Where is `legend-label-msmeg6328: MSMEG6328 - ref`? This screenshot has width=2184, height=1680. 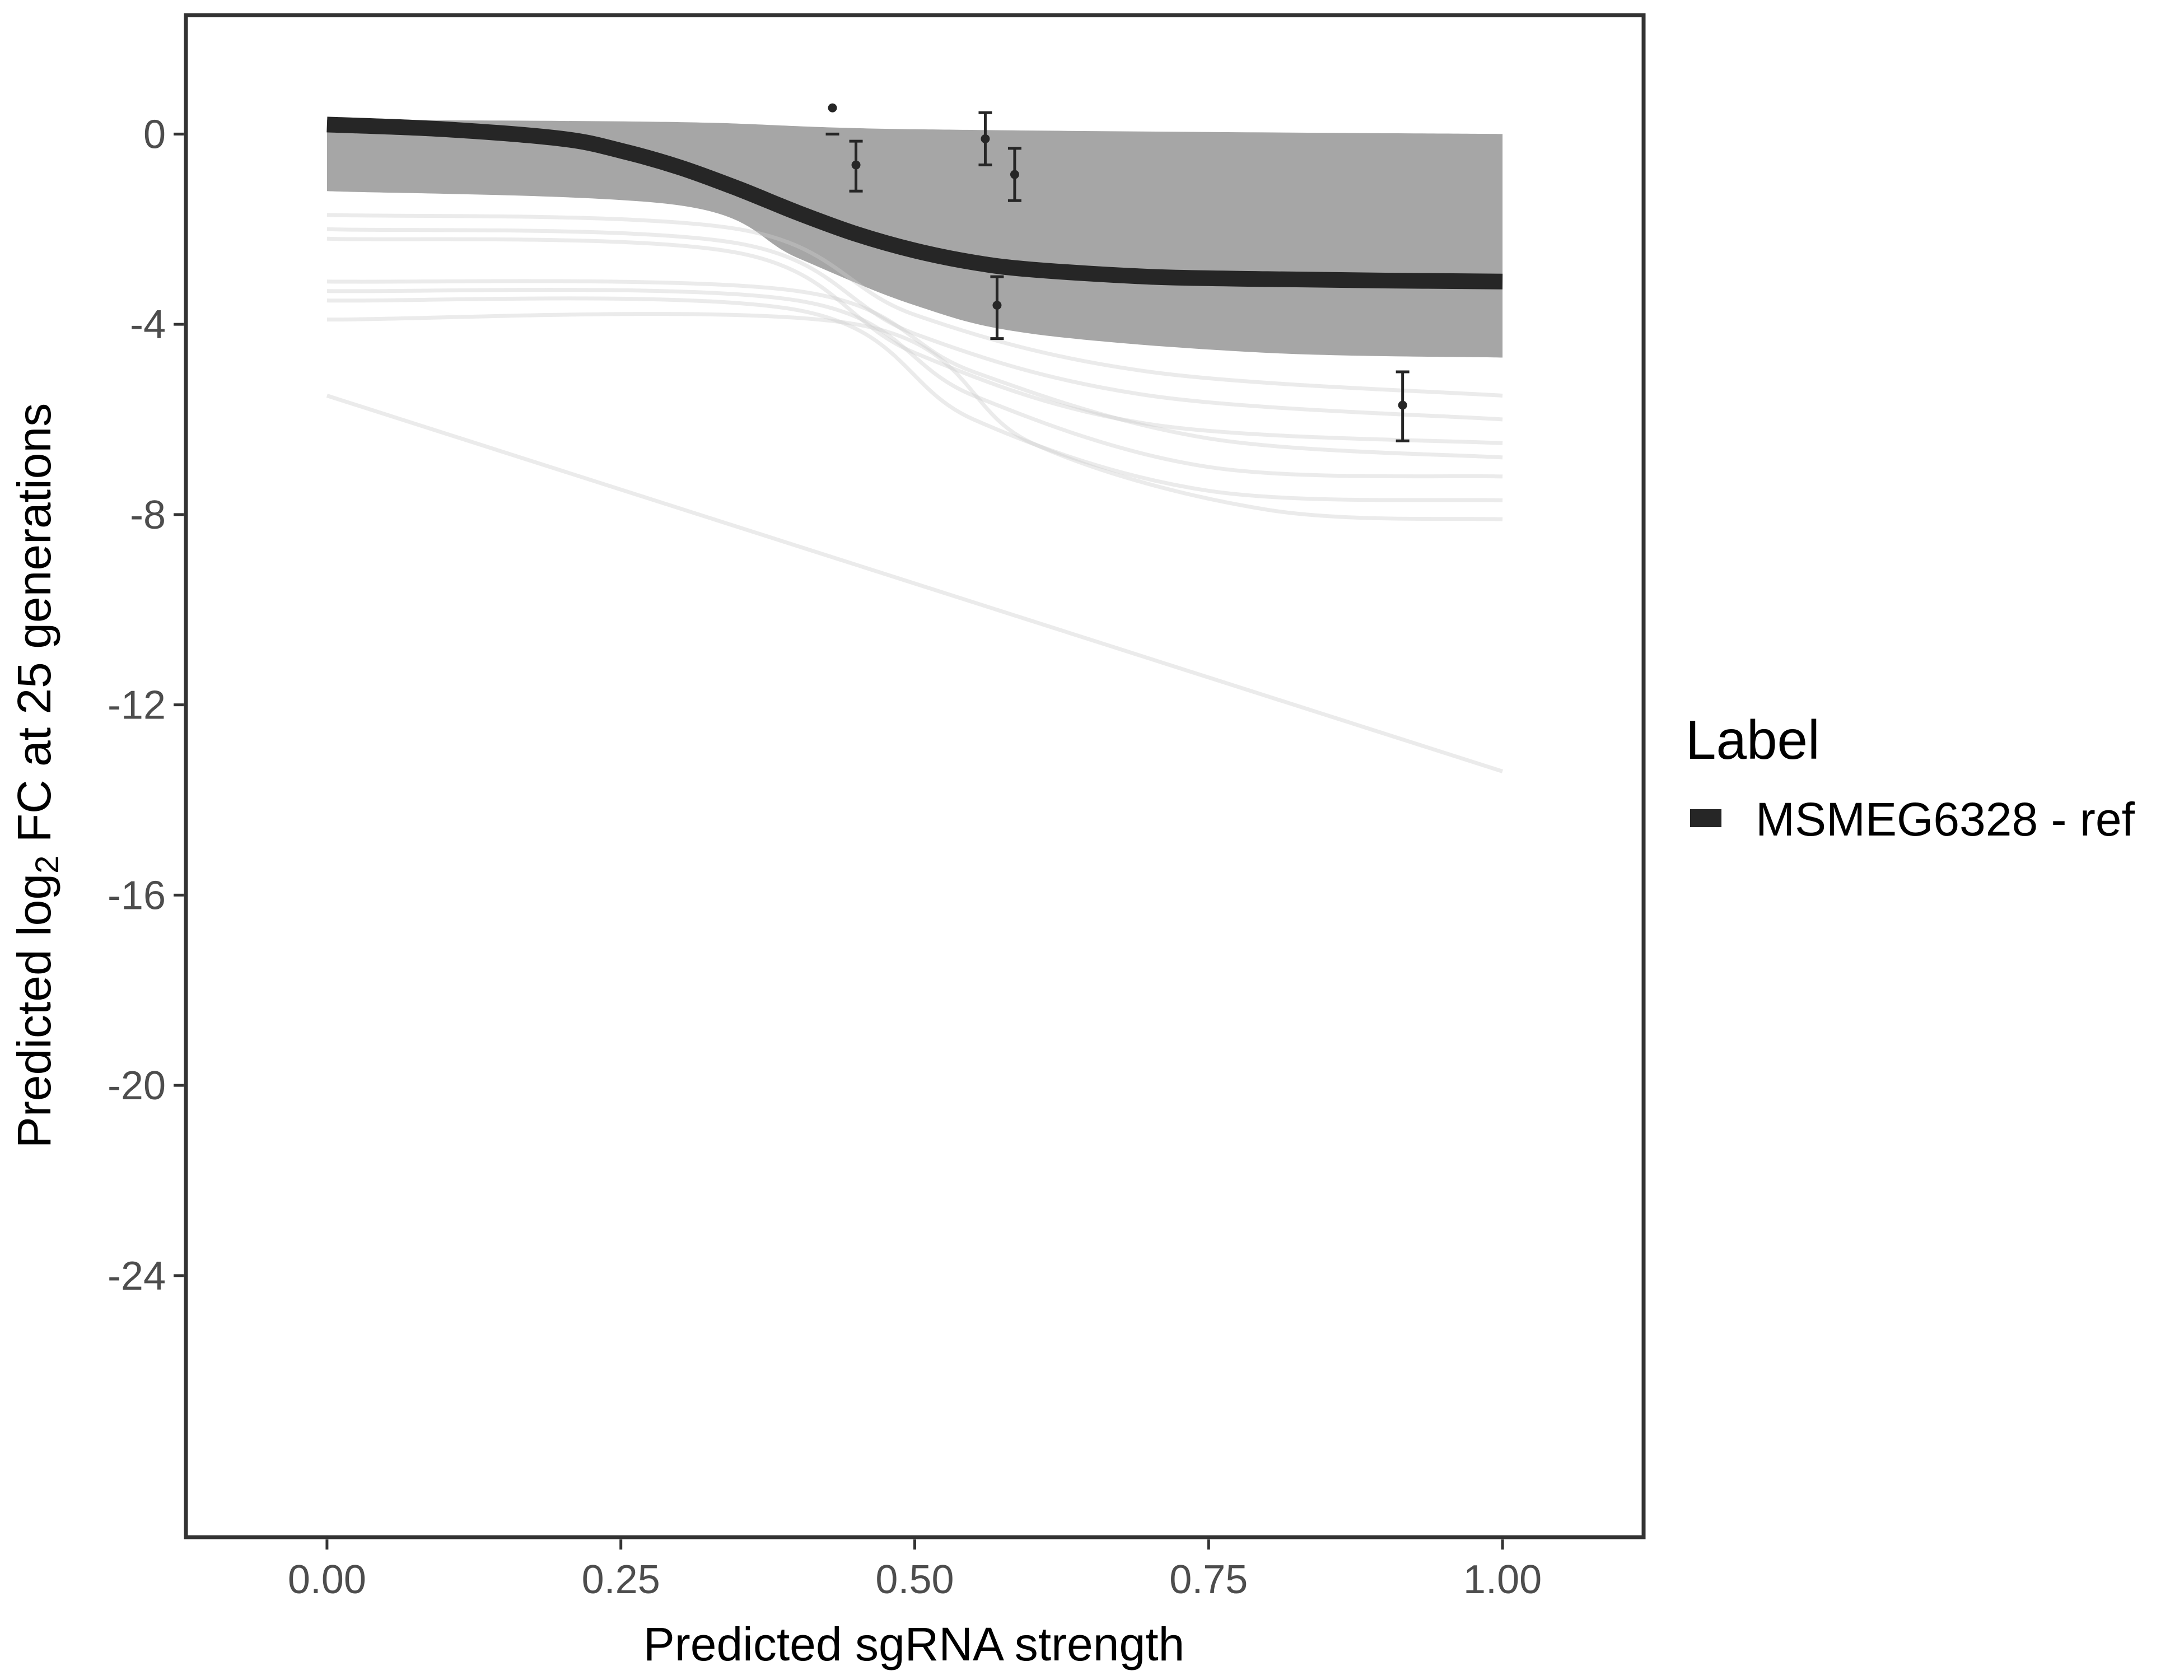
legend-label-msmeg6328: MSMEG6328 - ref is located at coordinates (1946, 820).